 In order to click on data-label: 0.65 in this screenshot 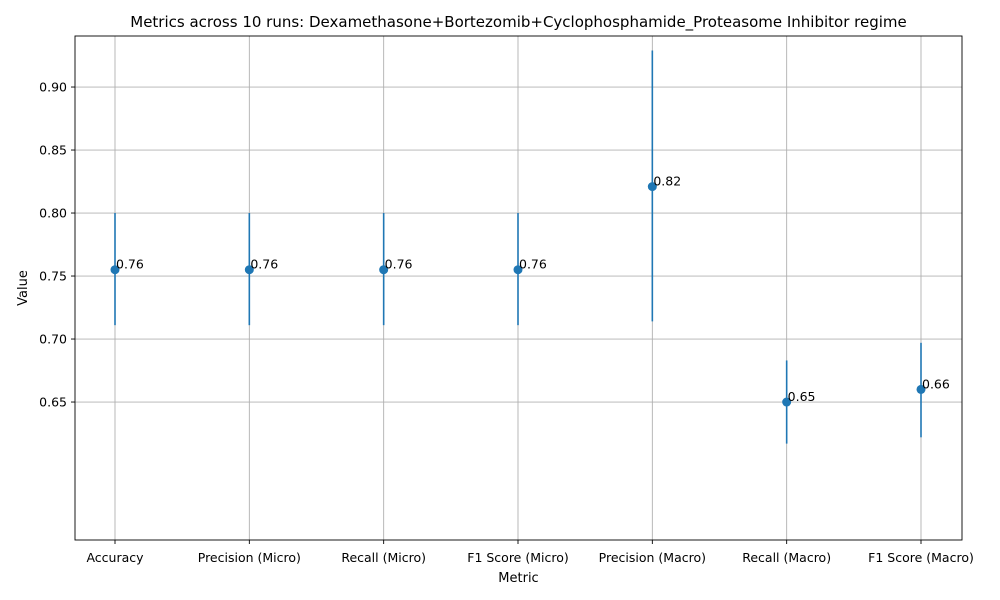, I will do `click(802, 396)`.